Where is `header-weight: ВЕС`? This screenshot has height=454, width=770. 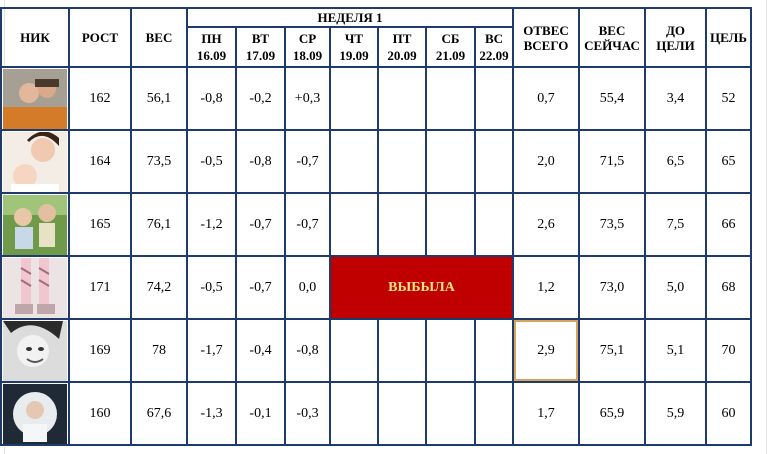 header-weight: ВЕС is located at coordinates (159, 37).